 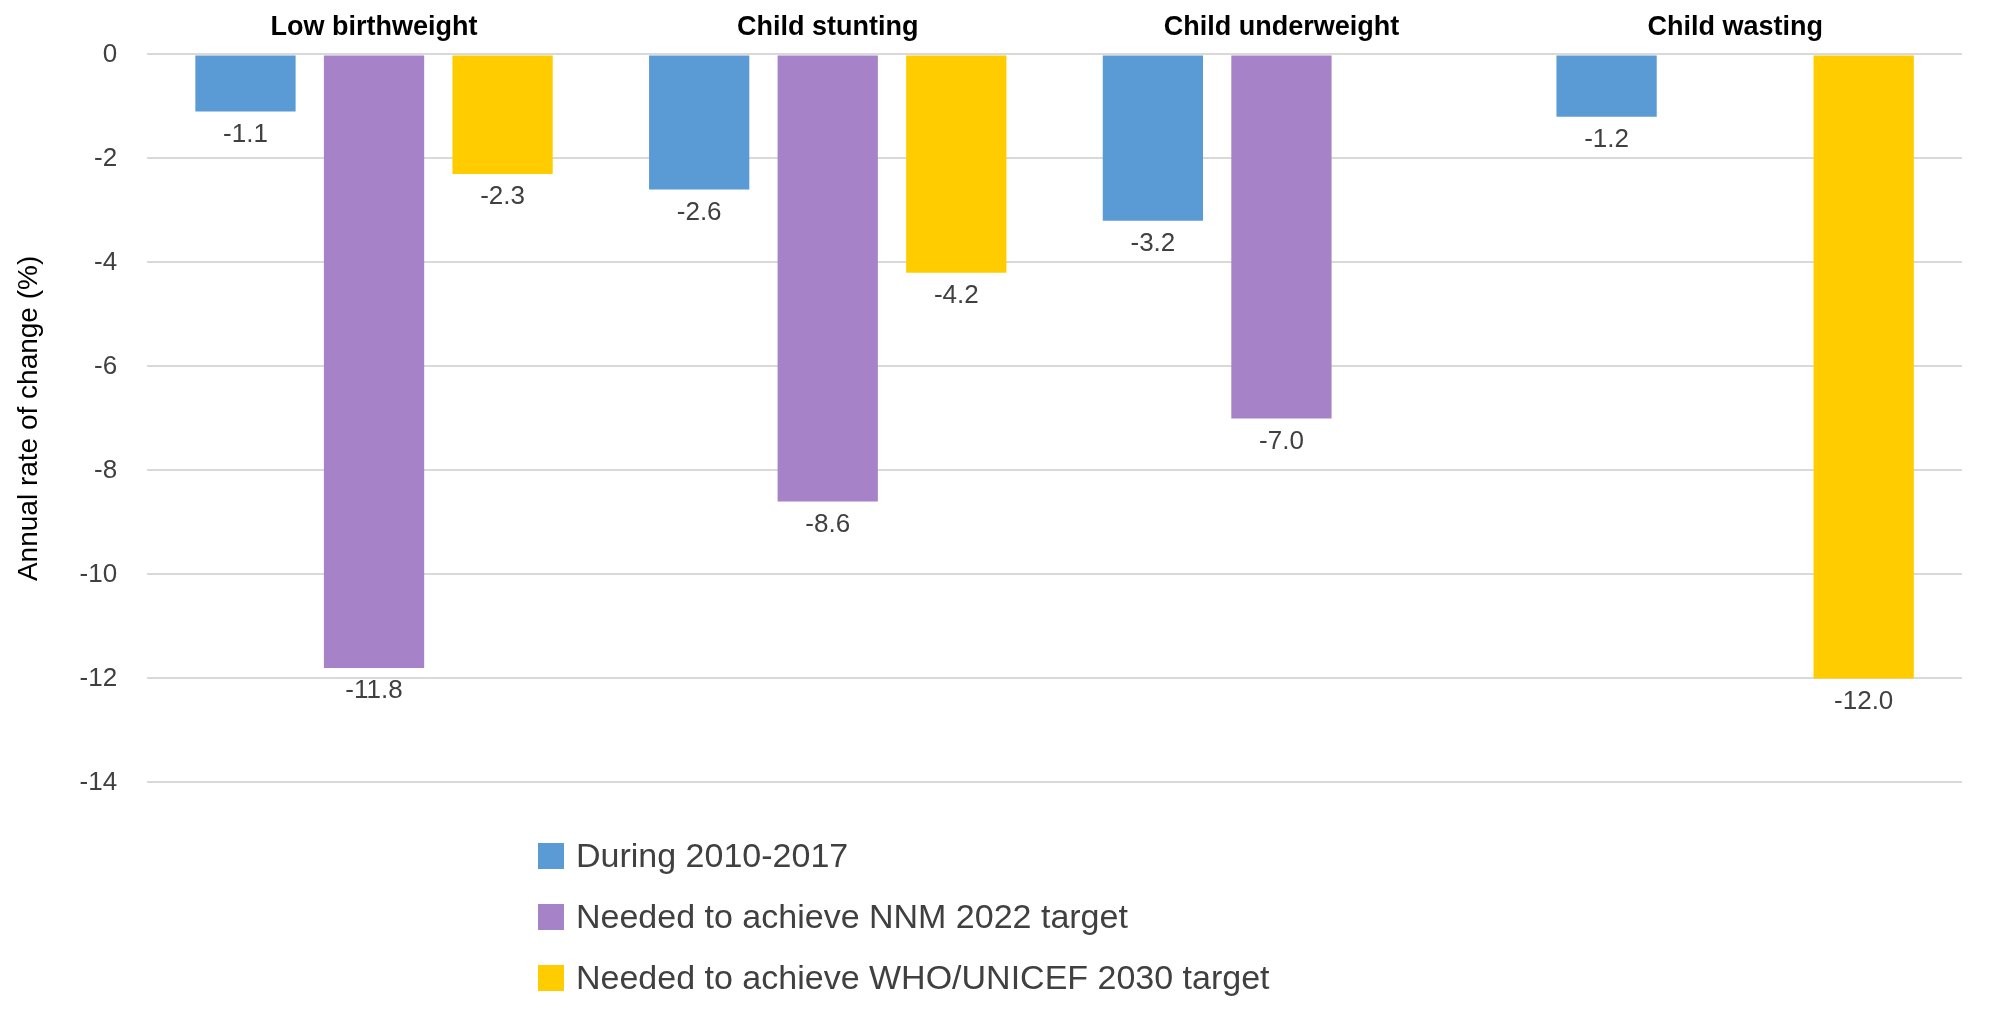 I want to click on x-tick-label: Child wasting, so click(x=1735, y=25).